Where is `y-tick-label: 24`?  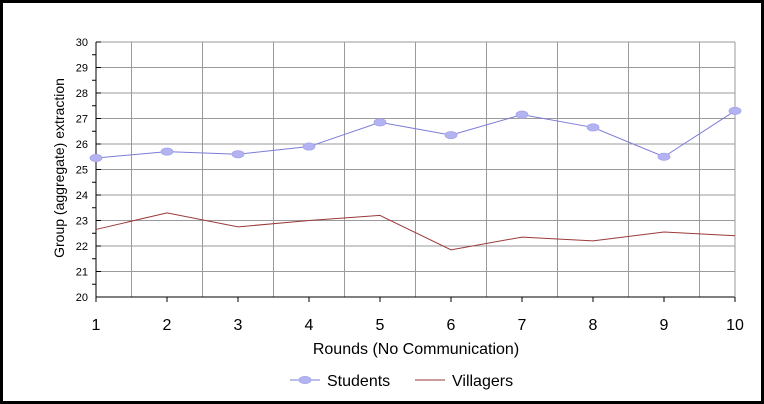 y-tick-label: 24 is located at coordinates (82, 196).